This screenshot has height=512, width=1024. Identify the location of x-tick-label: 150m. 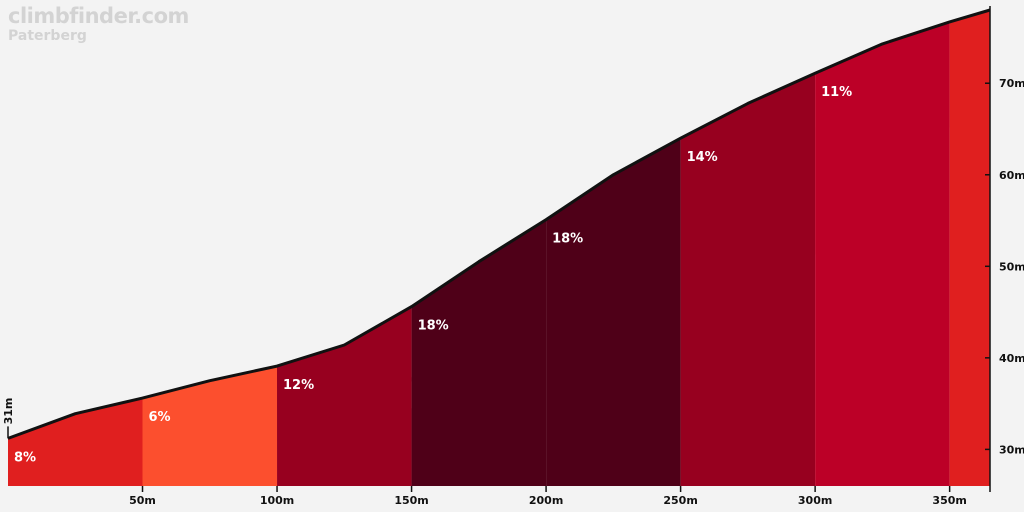
(411, 500).